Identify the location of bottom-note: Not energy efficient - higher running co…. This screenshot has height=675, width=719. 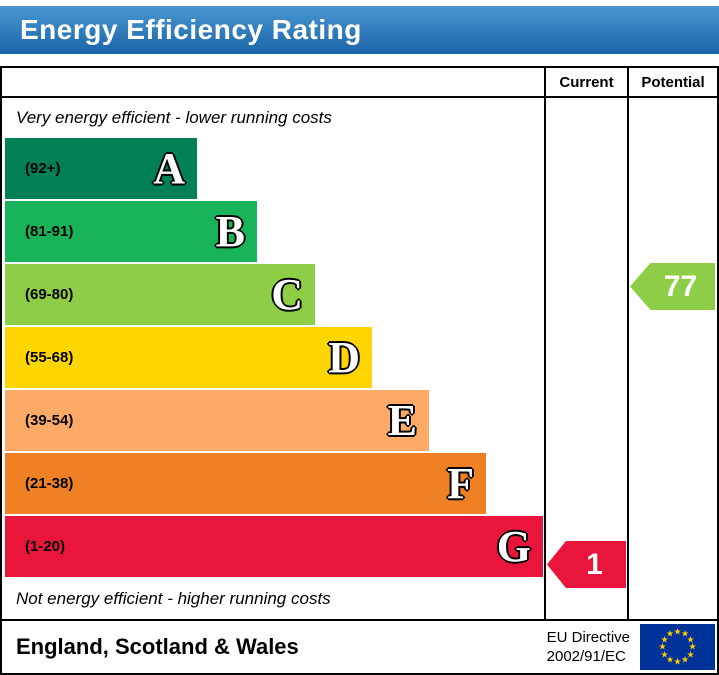
(173, 598).